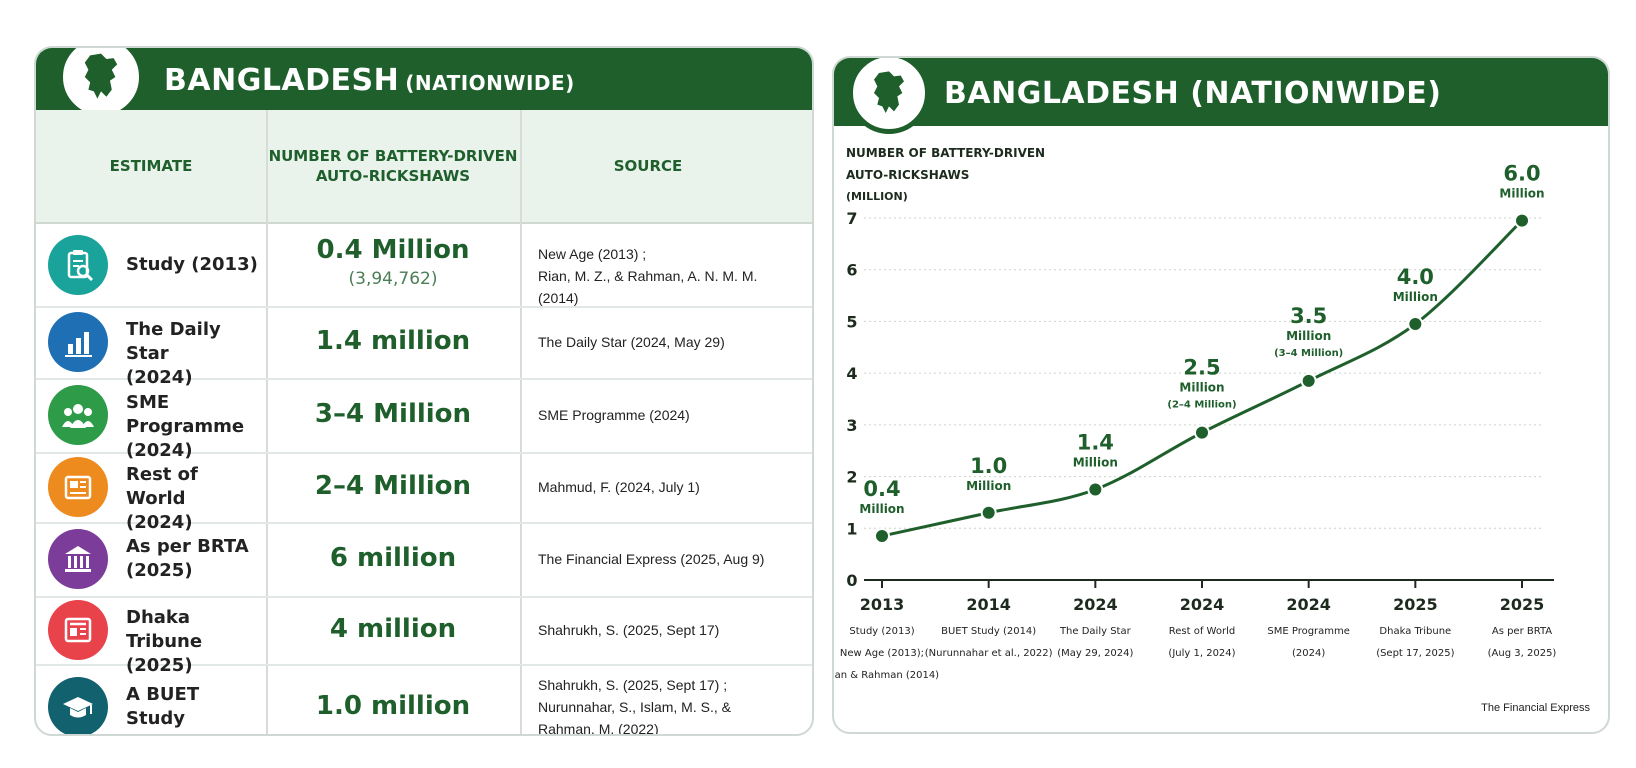  I want to click on x-tick-label: 2013, so click(882, 604).